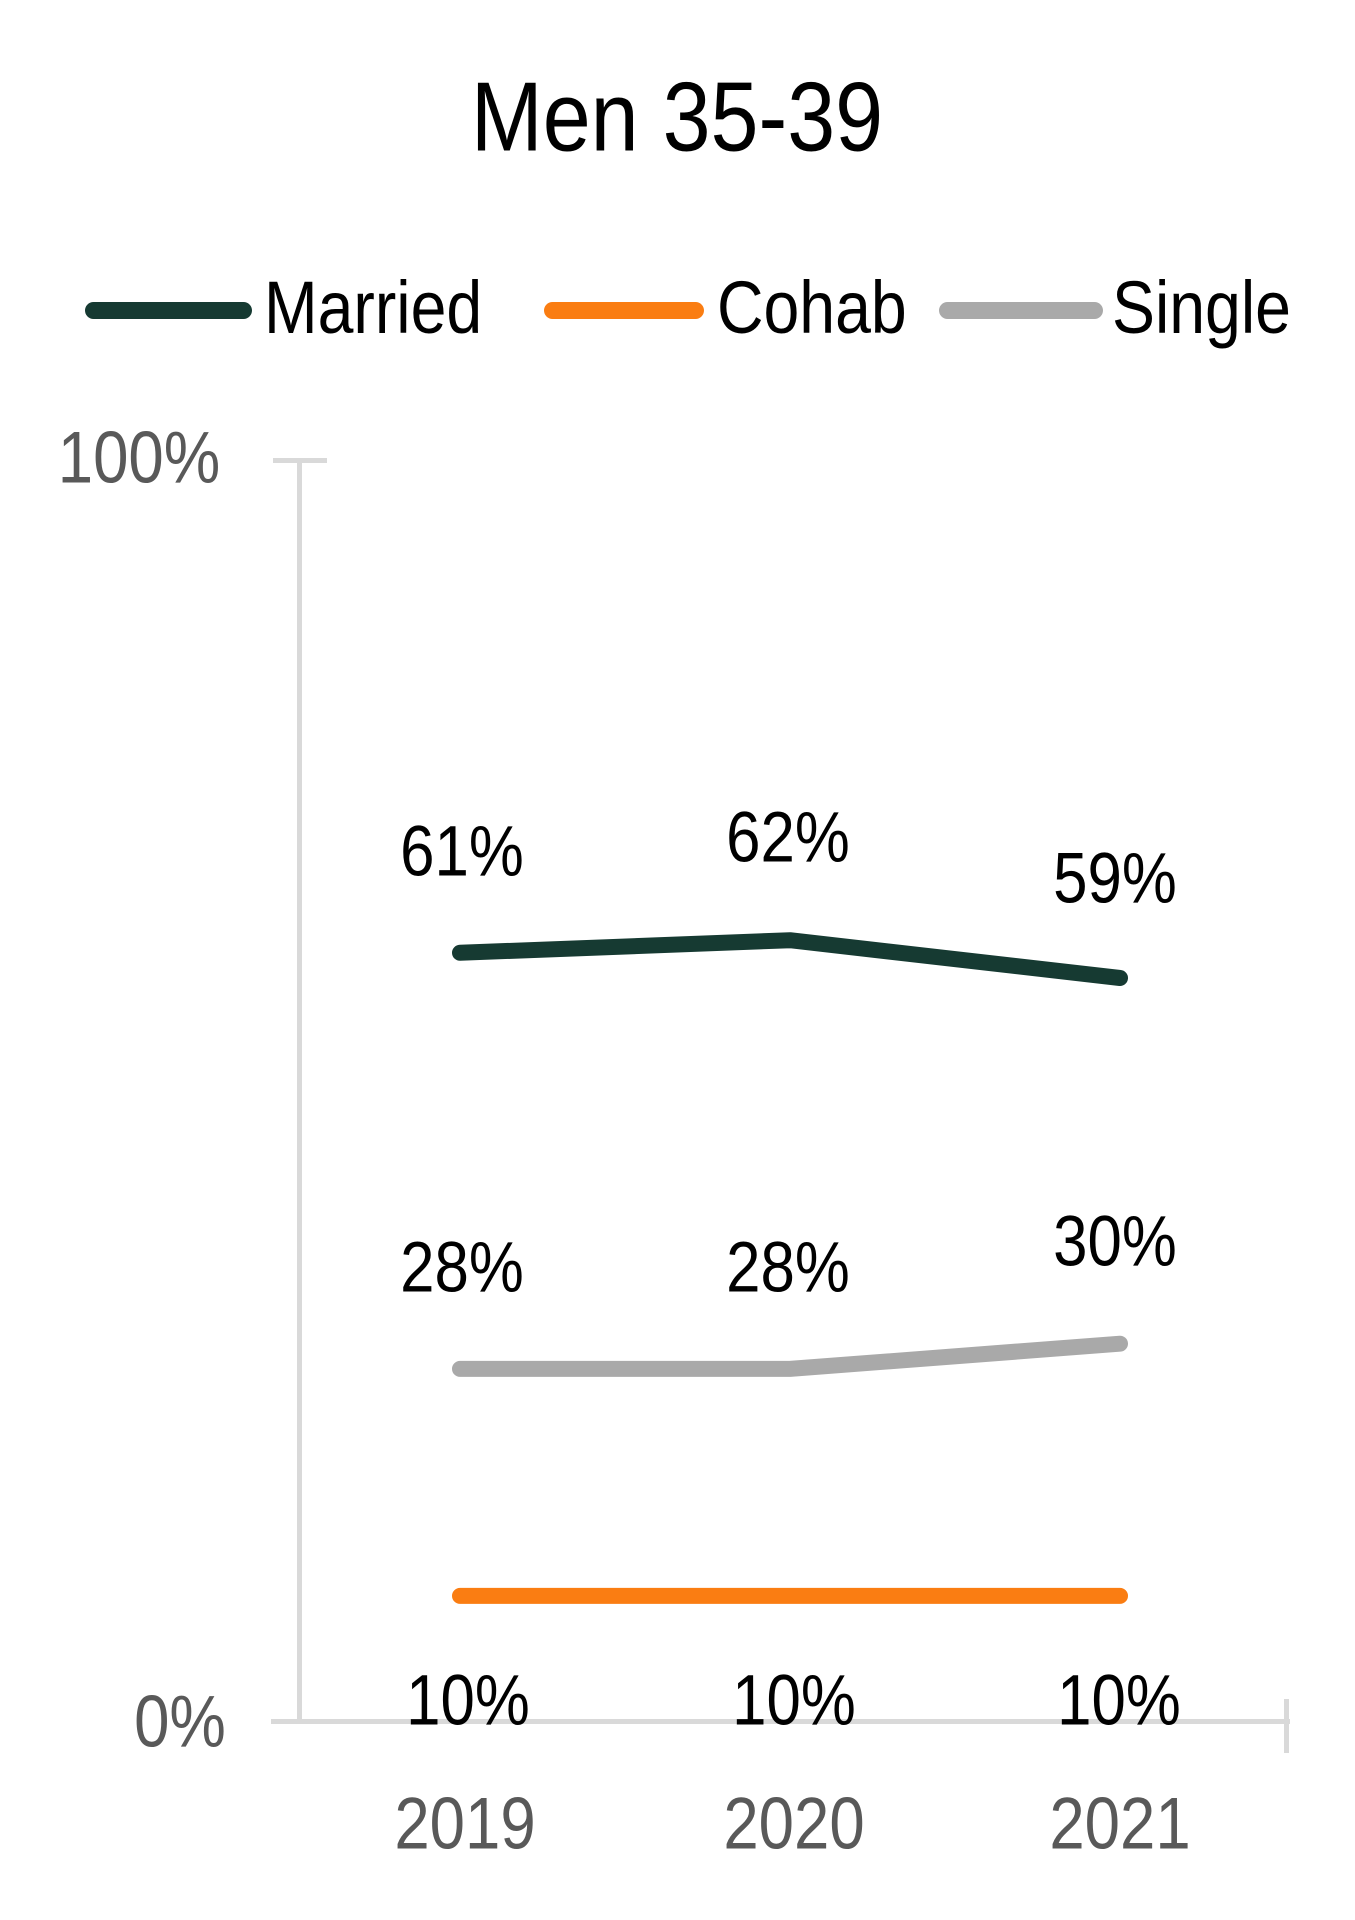 This screenshot has width=1355, height=1920. I want to click on x-axis-right-tick, so click(1286, 1726).